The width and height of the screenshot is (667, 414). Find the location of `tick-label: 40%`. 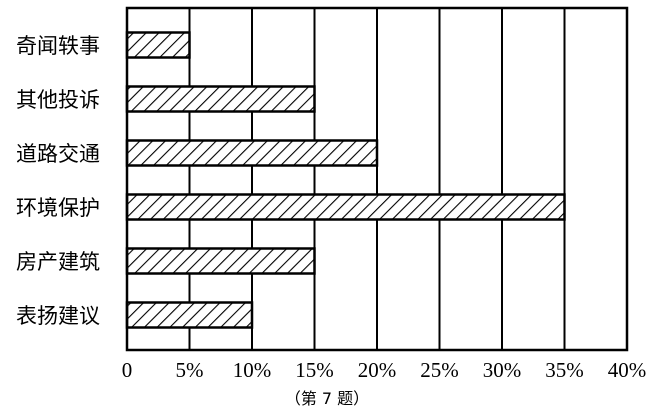

tick-label: 40% is located at coordinates (627, 370).